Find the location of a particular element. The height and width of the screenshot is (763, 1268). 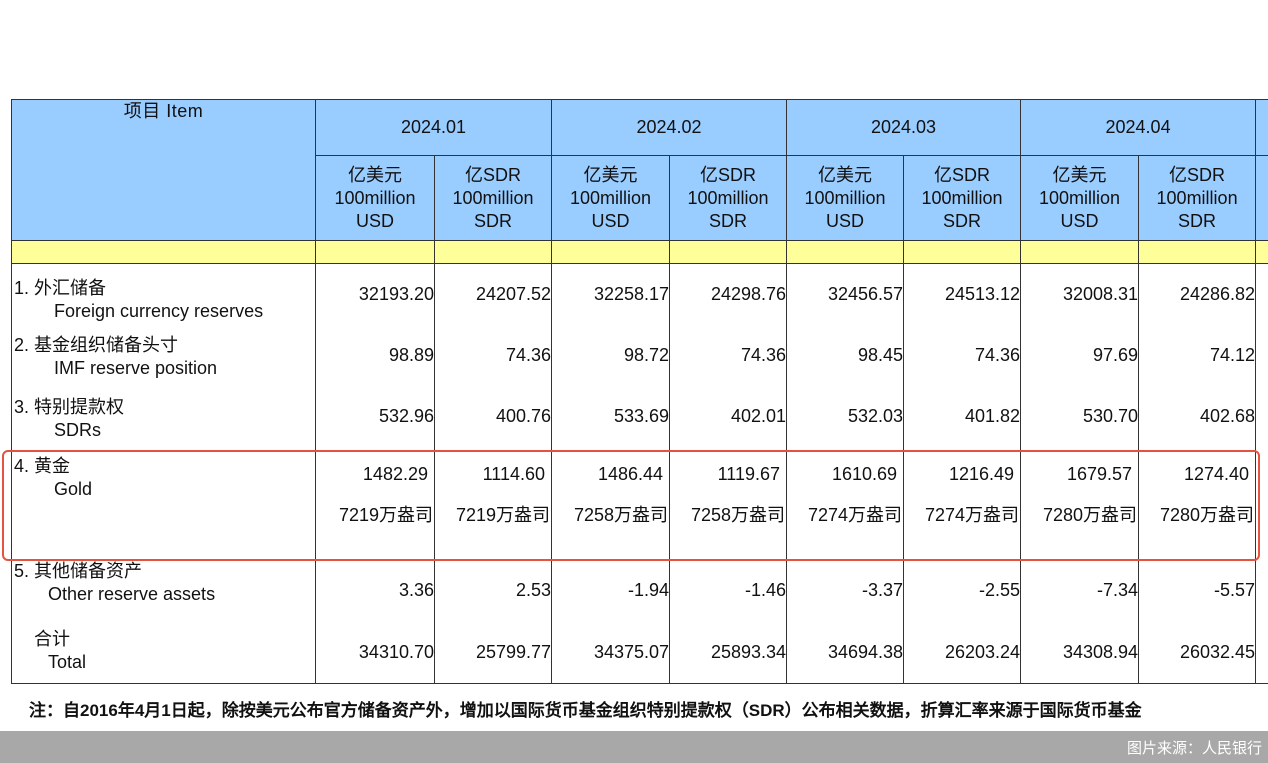

value-cell: 24298.76 is located at coordinates (728, 294).